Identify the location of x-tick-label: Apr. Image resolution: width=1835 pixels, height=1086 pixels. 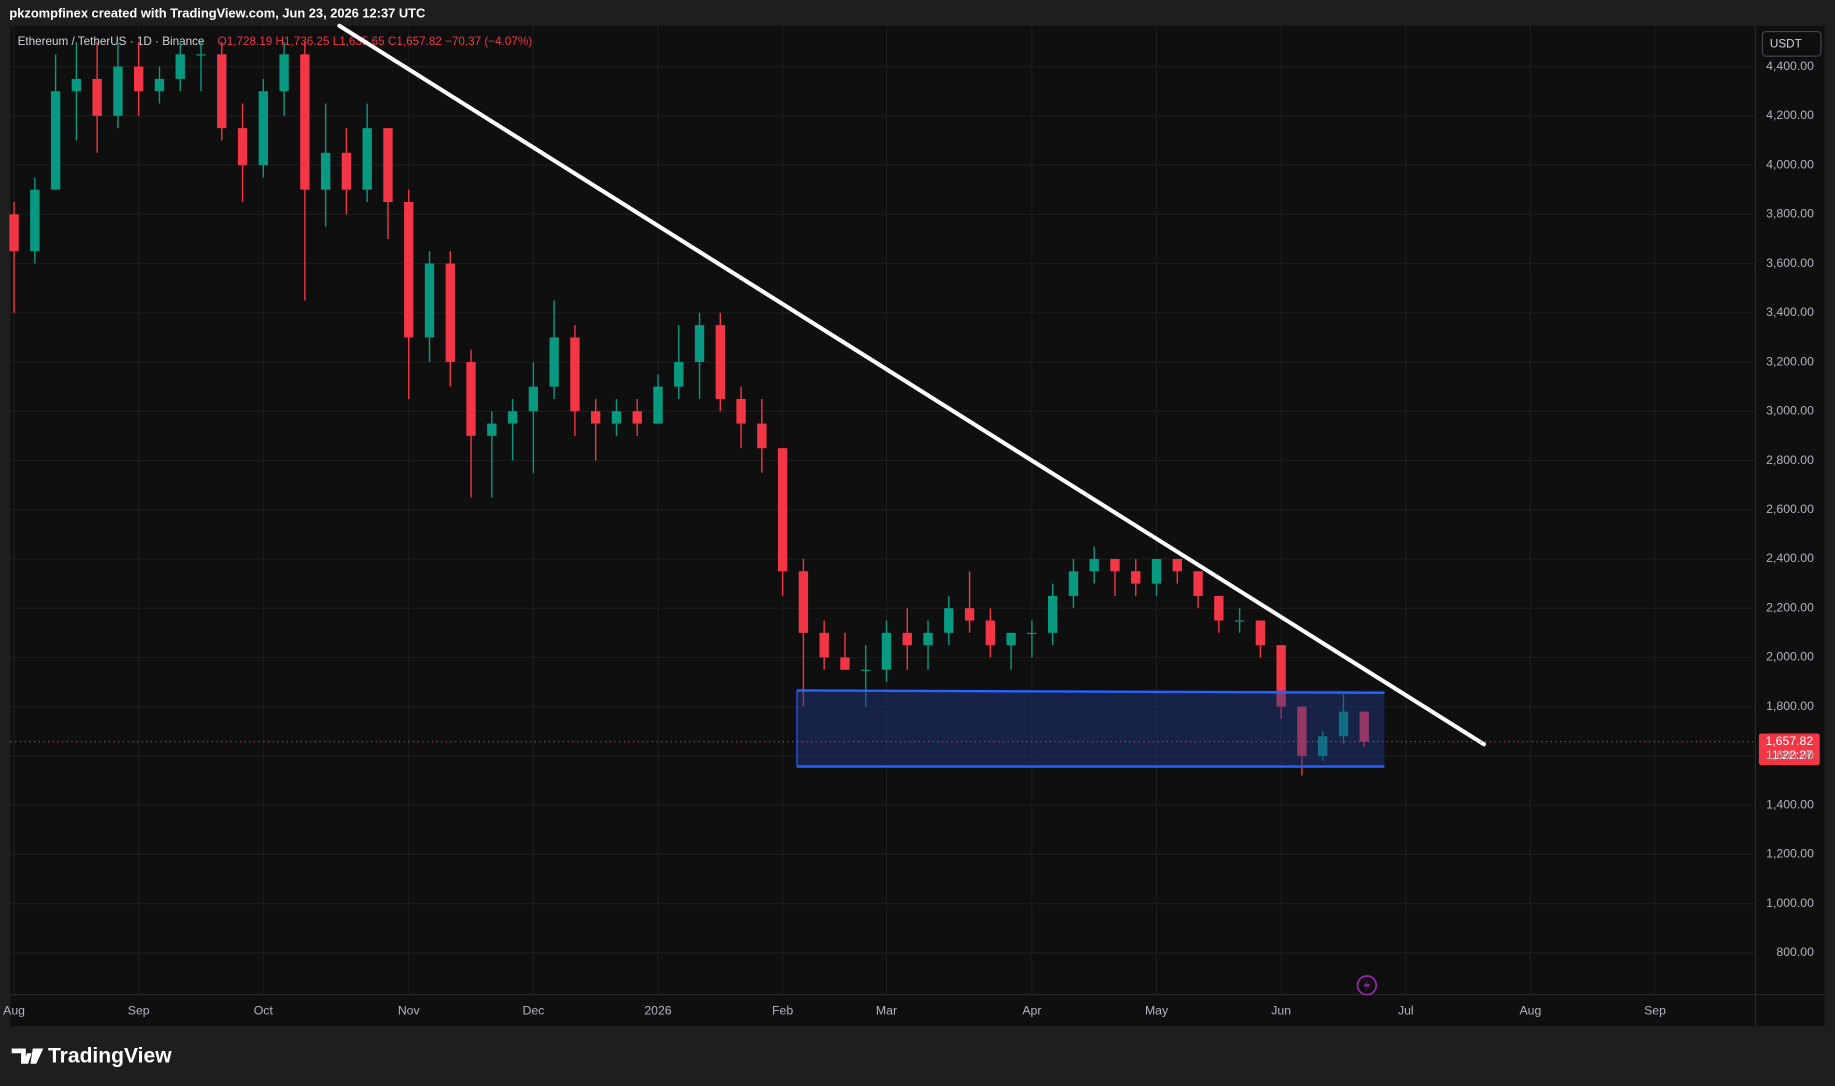
(1031, 1010).